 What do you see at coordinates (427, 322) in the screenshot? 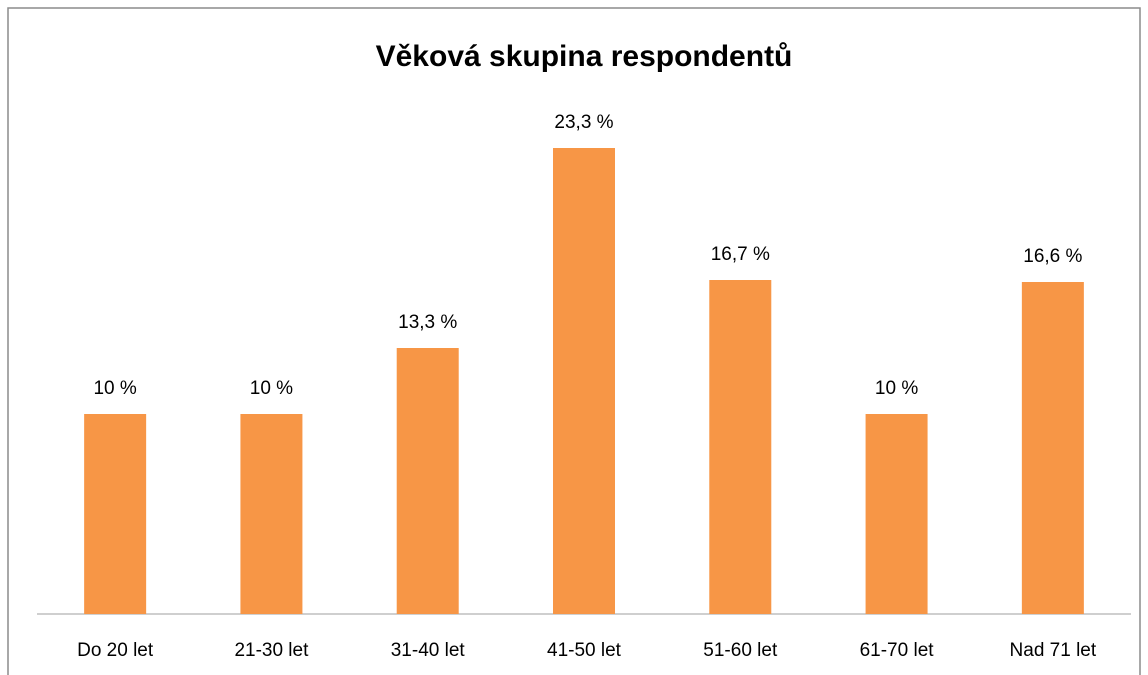
I see `value-label: 13,3 %` at bounding box center [427, 322].